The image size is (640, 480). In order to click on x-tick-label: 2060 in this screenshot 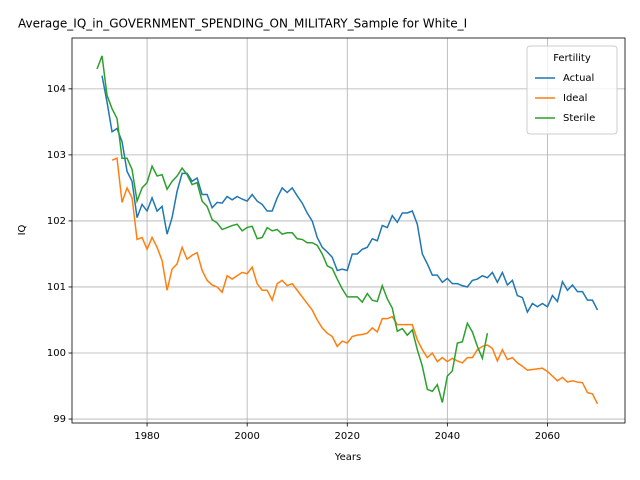, I will do `click(547, 436)`.